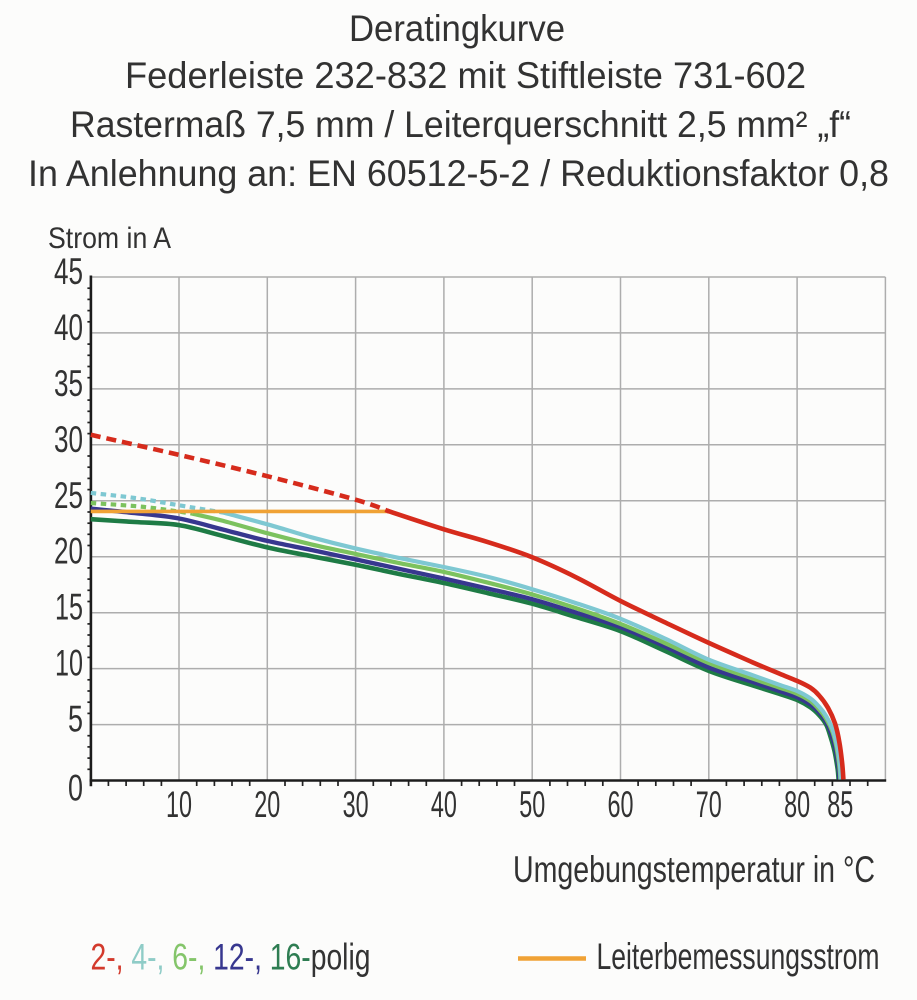 Image resolution: width=917 pixels, height=1000 pixels. What do you see at coordinates (457, 28) in the screenshot?
I see `svg-text: Deratingkurve` at bounding box center [457, 28].